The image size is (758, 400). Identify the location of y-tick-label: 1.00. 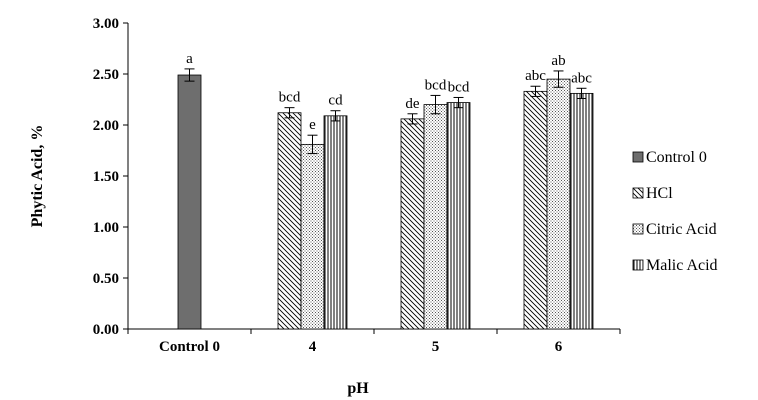
(106, 228).